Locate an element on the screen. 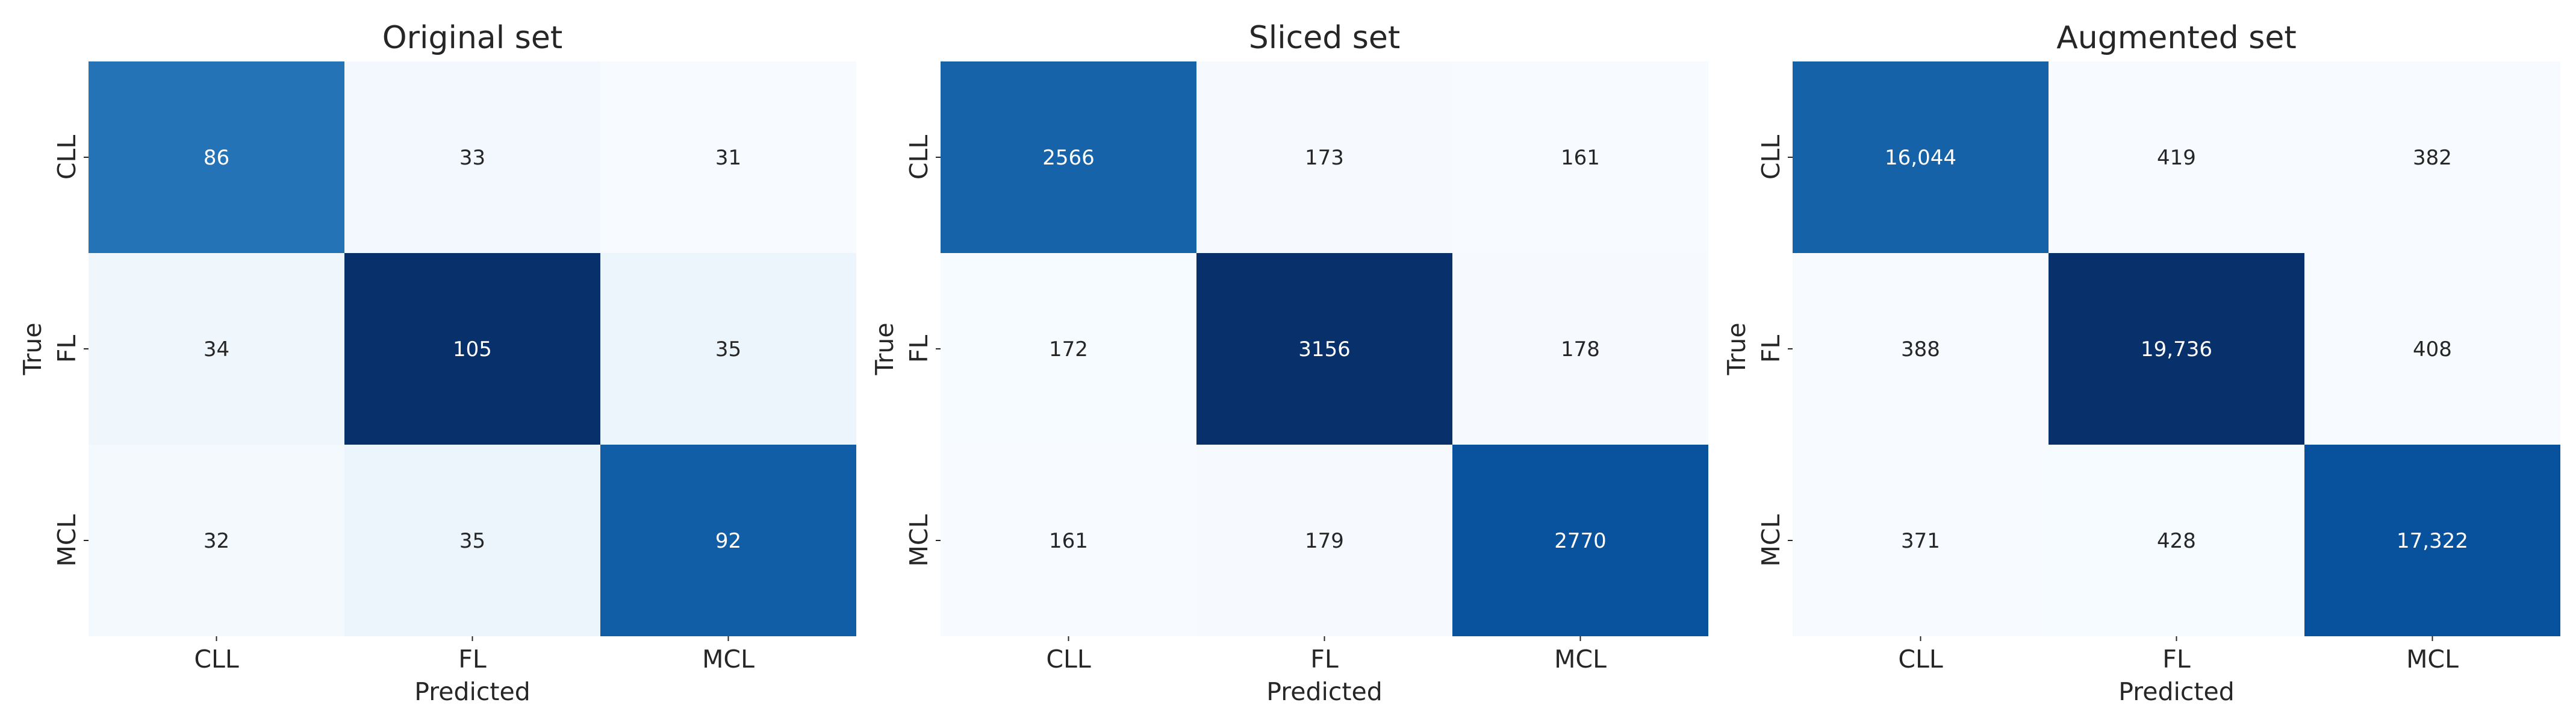 This screenshot has height=720, width=2576. panel-title: Augmented set is located at coordinates (2177, 38).